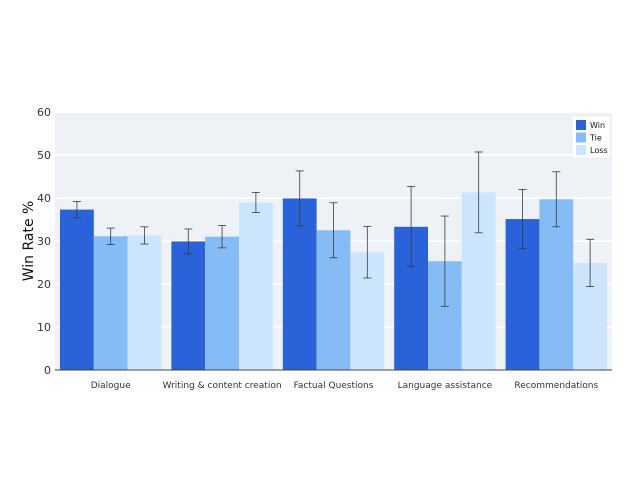 Image resolution: width=637 pixels, height=492 pixels. What do you see at coordinates (222, 386) in the screenshot?
I see `x-tick-label-writing-content-creation: Writing & content creation` at bounding box center [222, 386].